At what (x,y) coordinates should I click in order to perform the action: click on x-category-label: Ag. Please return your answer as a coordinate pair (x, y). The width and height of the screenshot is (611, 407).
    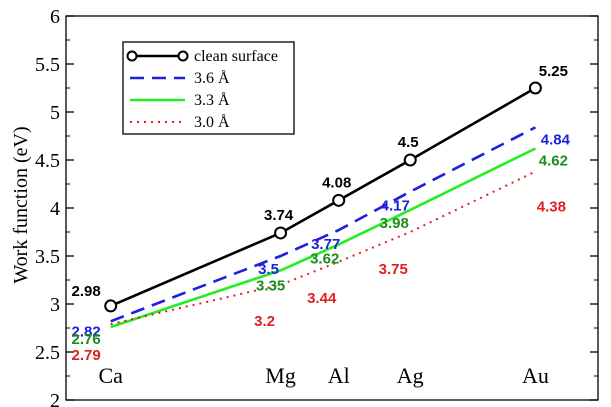
    Looking at the image, I should click on (410, 375).